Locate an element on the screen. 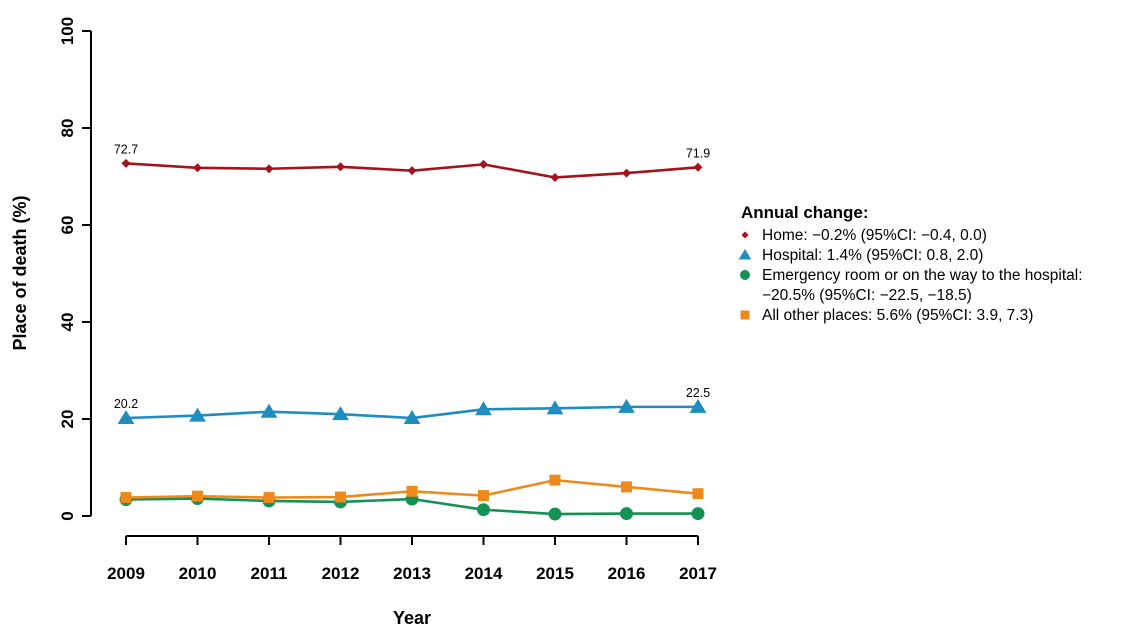  x-tick-label: 2012 is located at coordinates (341, 573).